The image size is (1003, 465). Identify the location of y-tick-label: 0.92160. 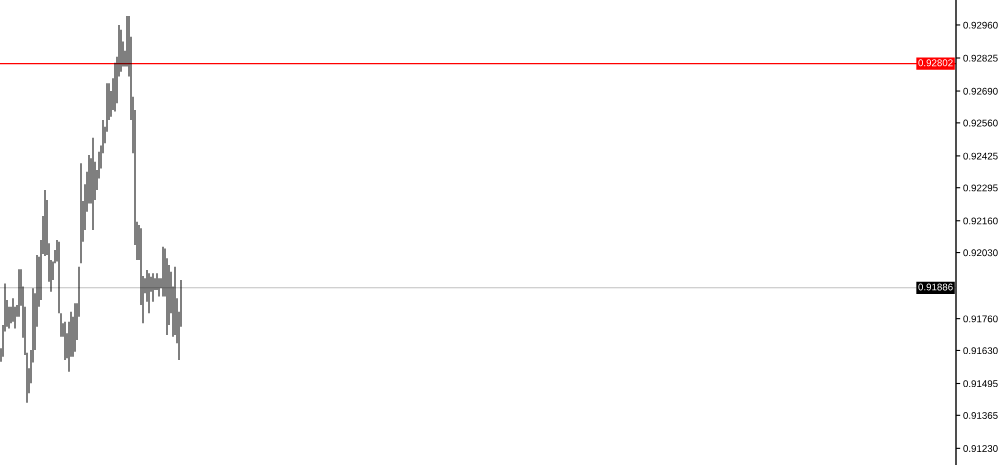
(980, 221).